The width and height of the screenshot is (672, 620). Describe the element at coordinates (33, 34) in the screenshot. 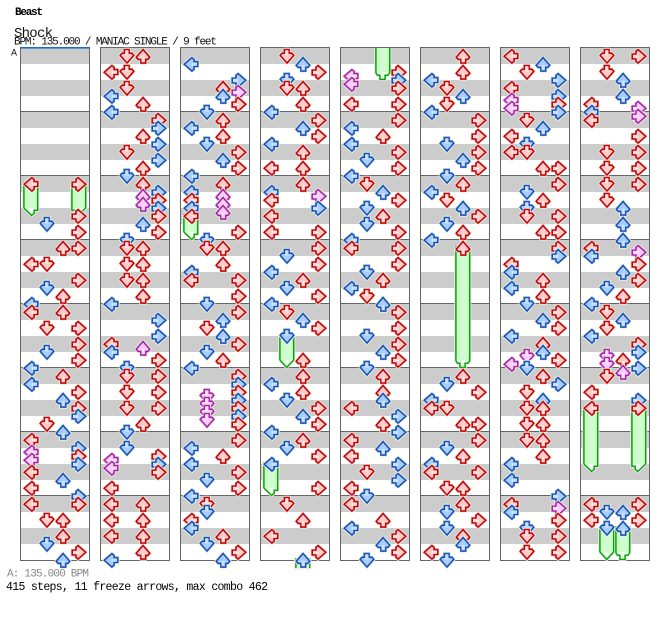

I see `svg-text: Shock` at that location.